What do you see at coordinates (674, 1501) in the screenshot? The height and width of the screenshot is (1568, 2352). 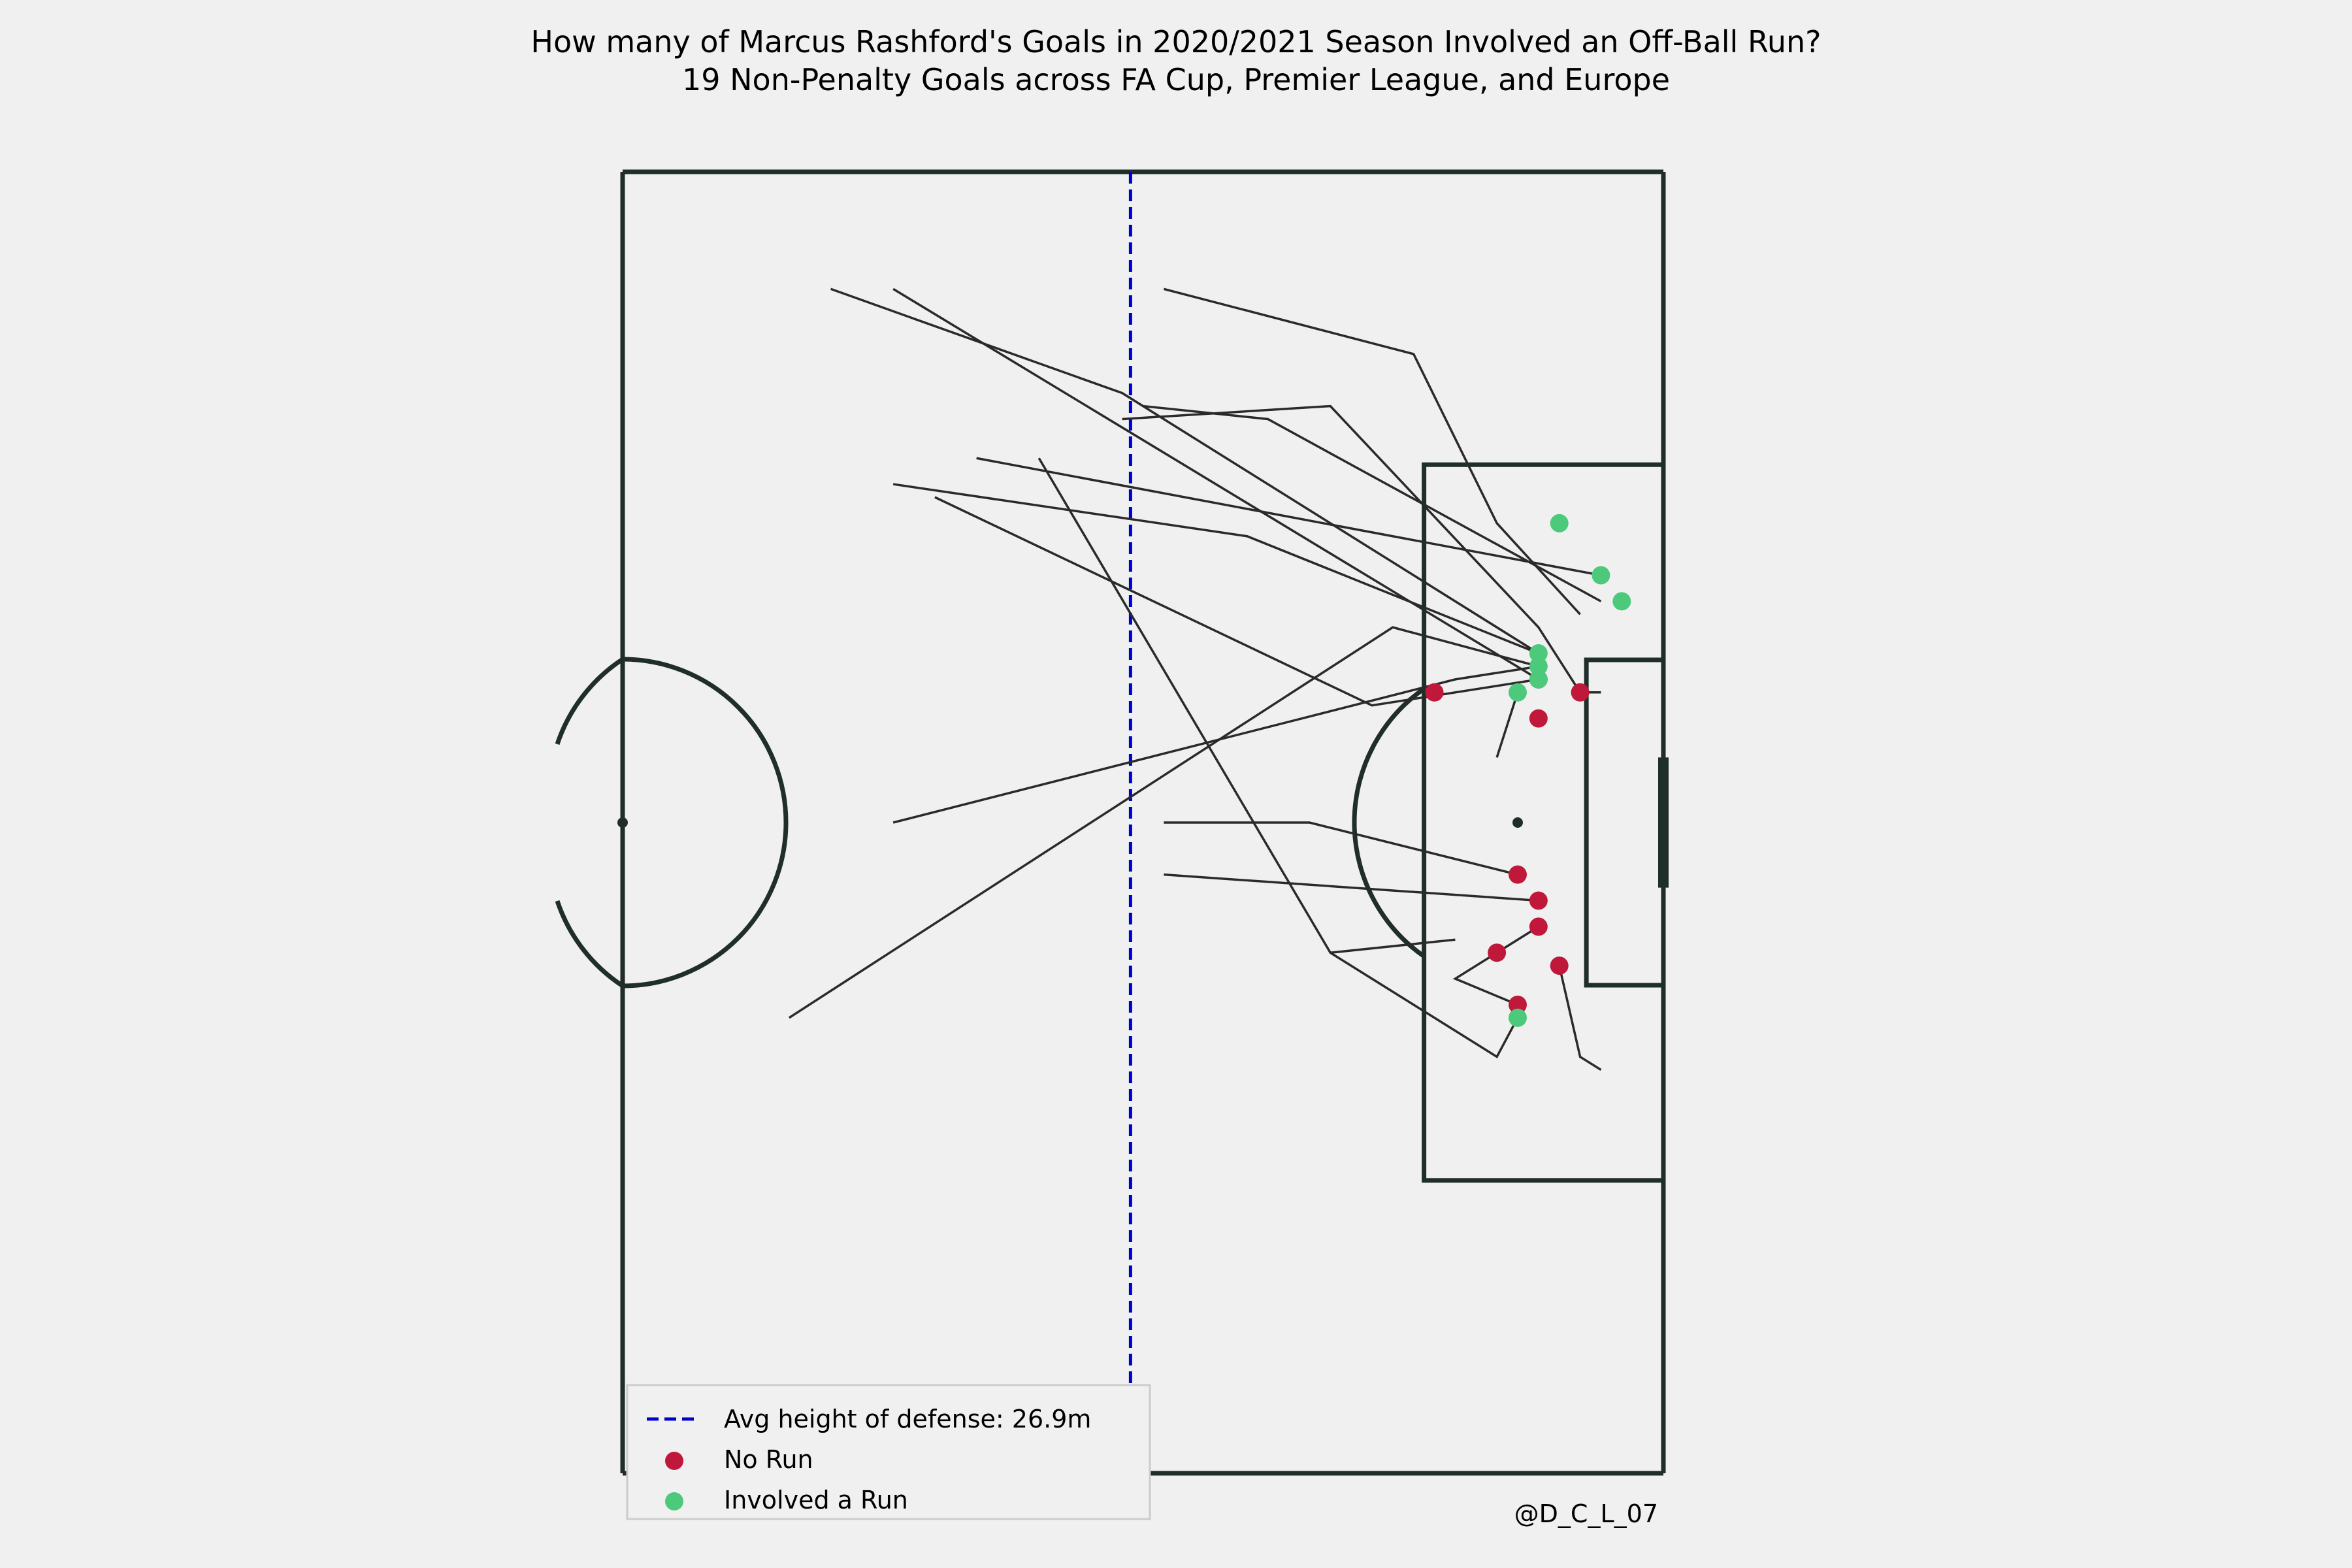 I see `legend-involved-run-swatch` at bounding box center [674, 1501].